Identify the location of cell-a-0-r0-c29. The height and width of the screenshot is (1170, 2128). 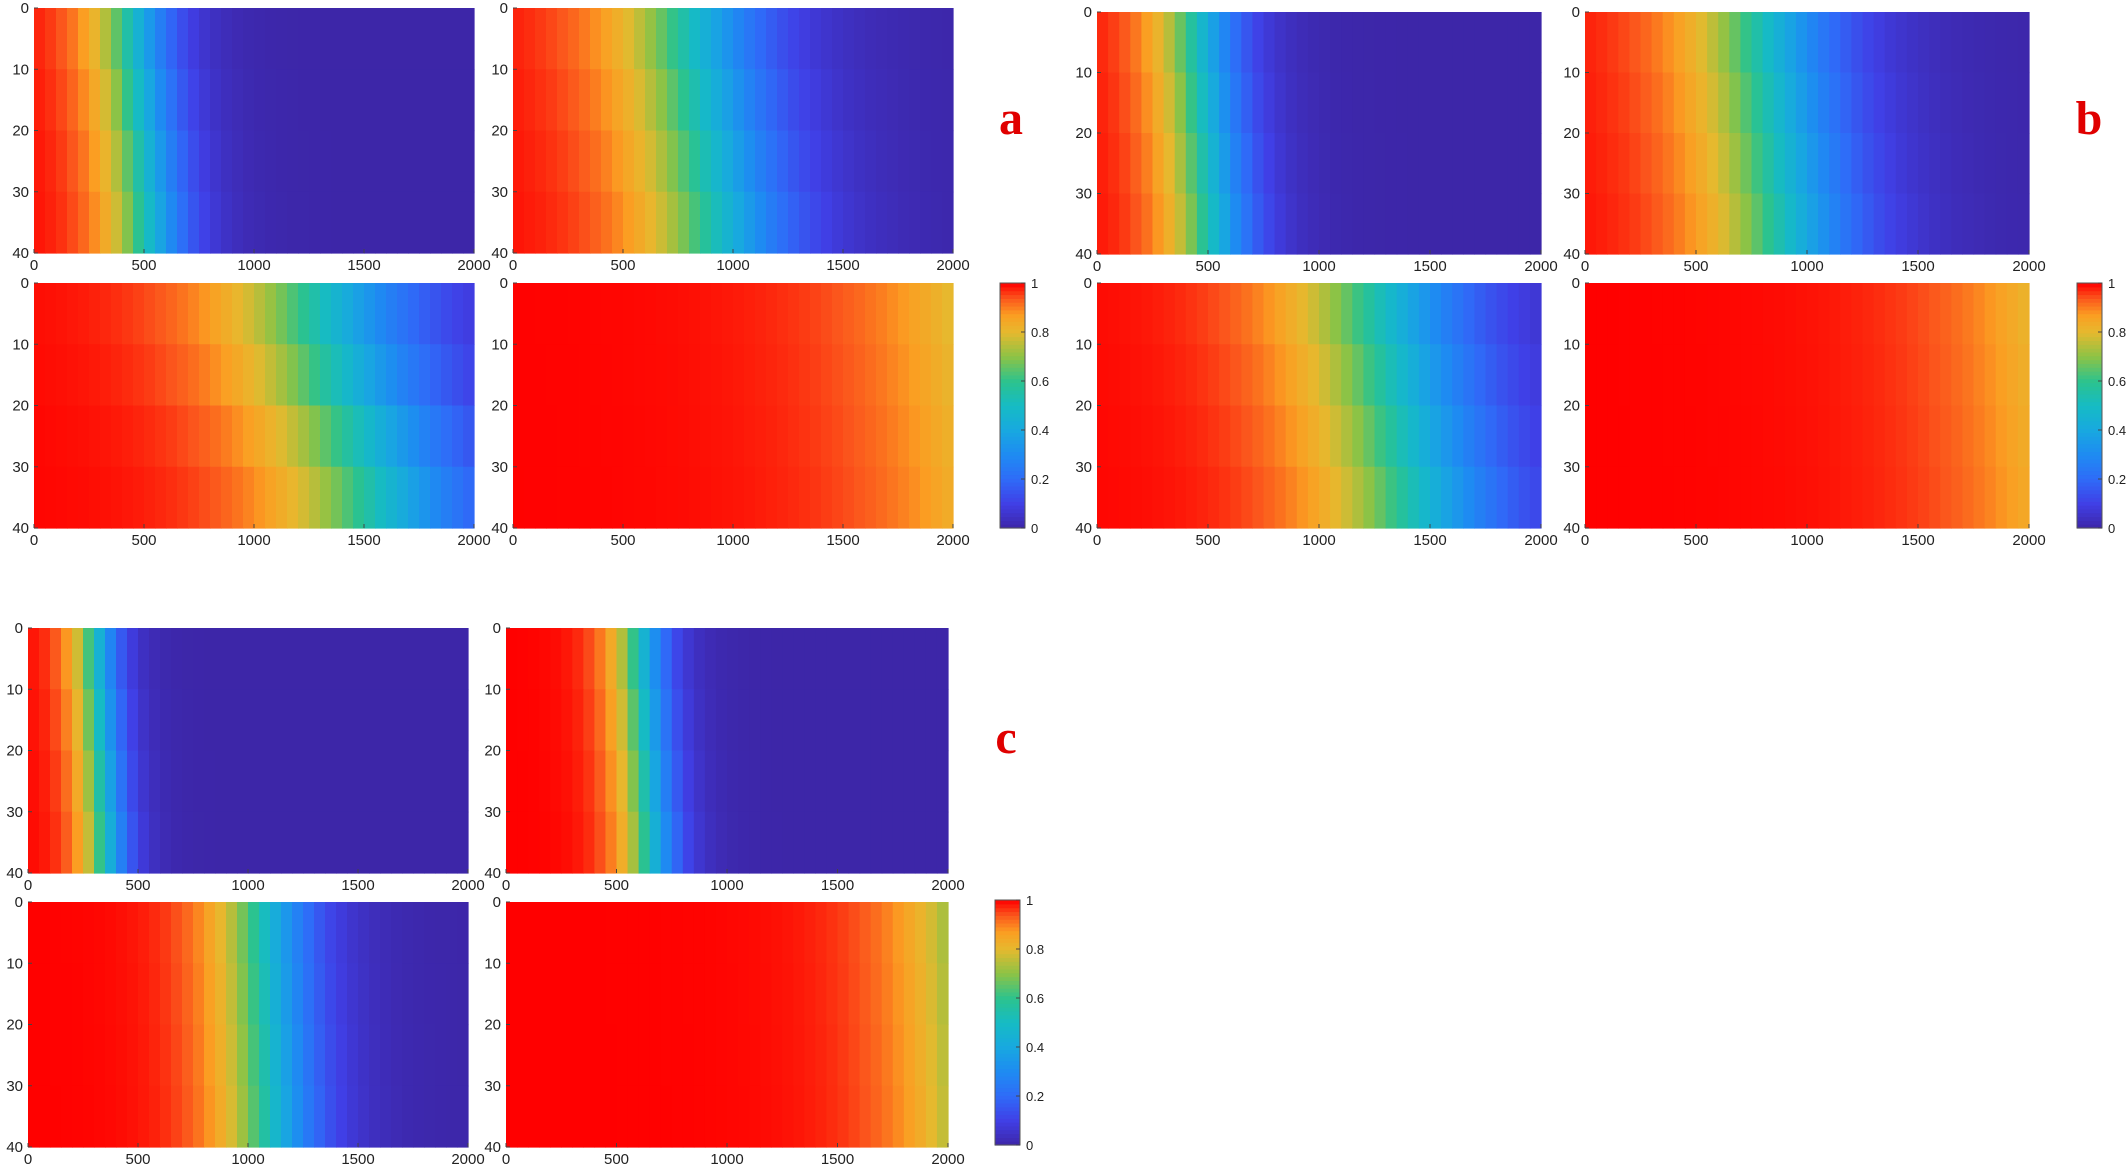
(359, 39).